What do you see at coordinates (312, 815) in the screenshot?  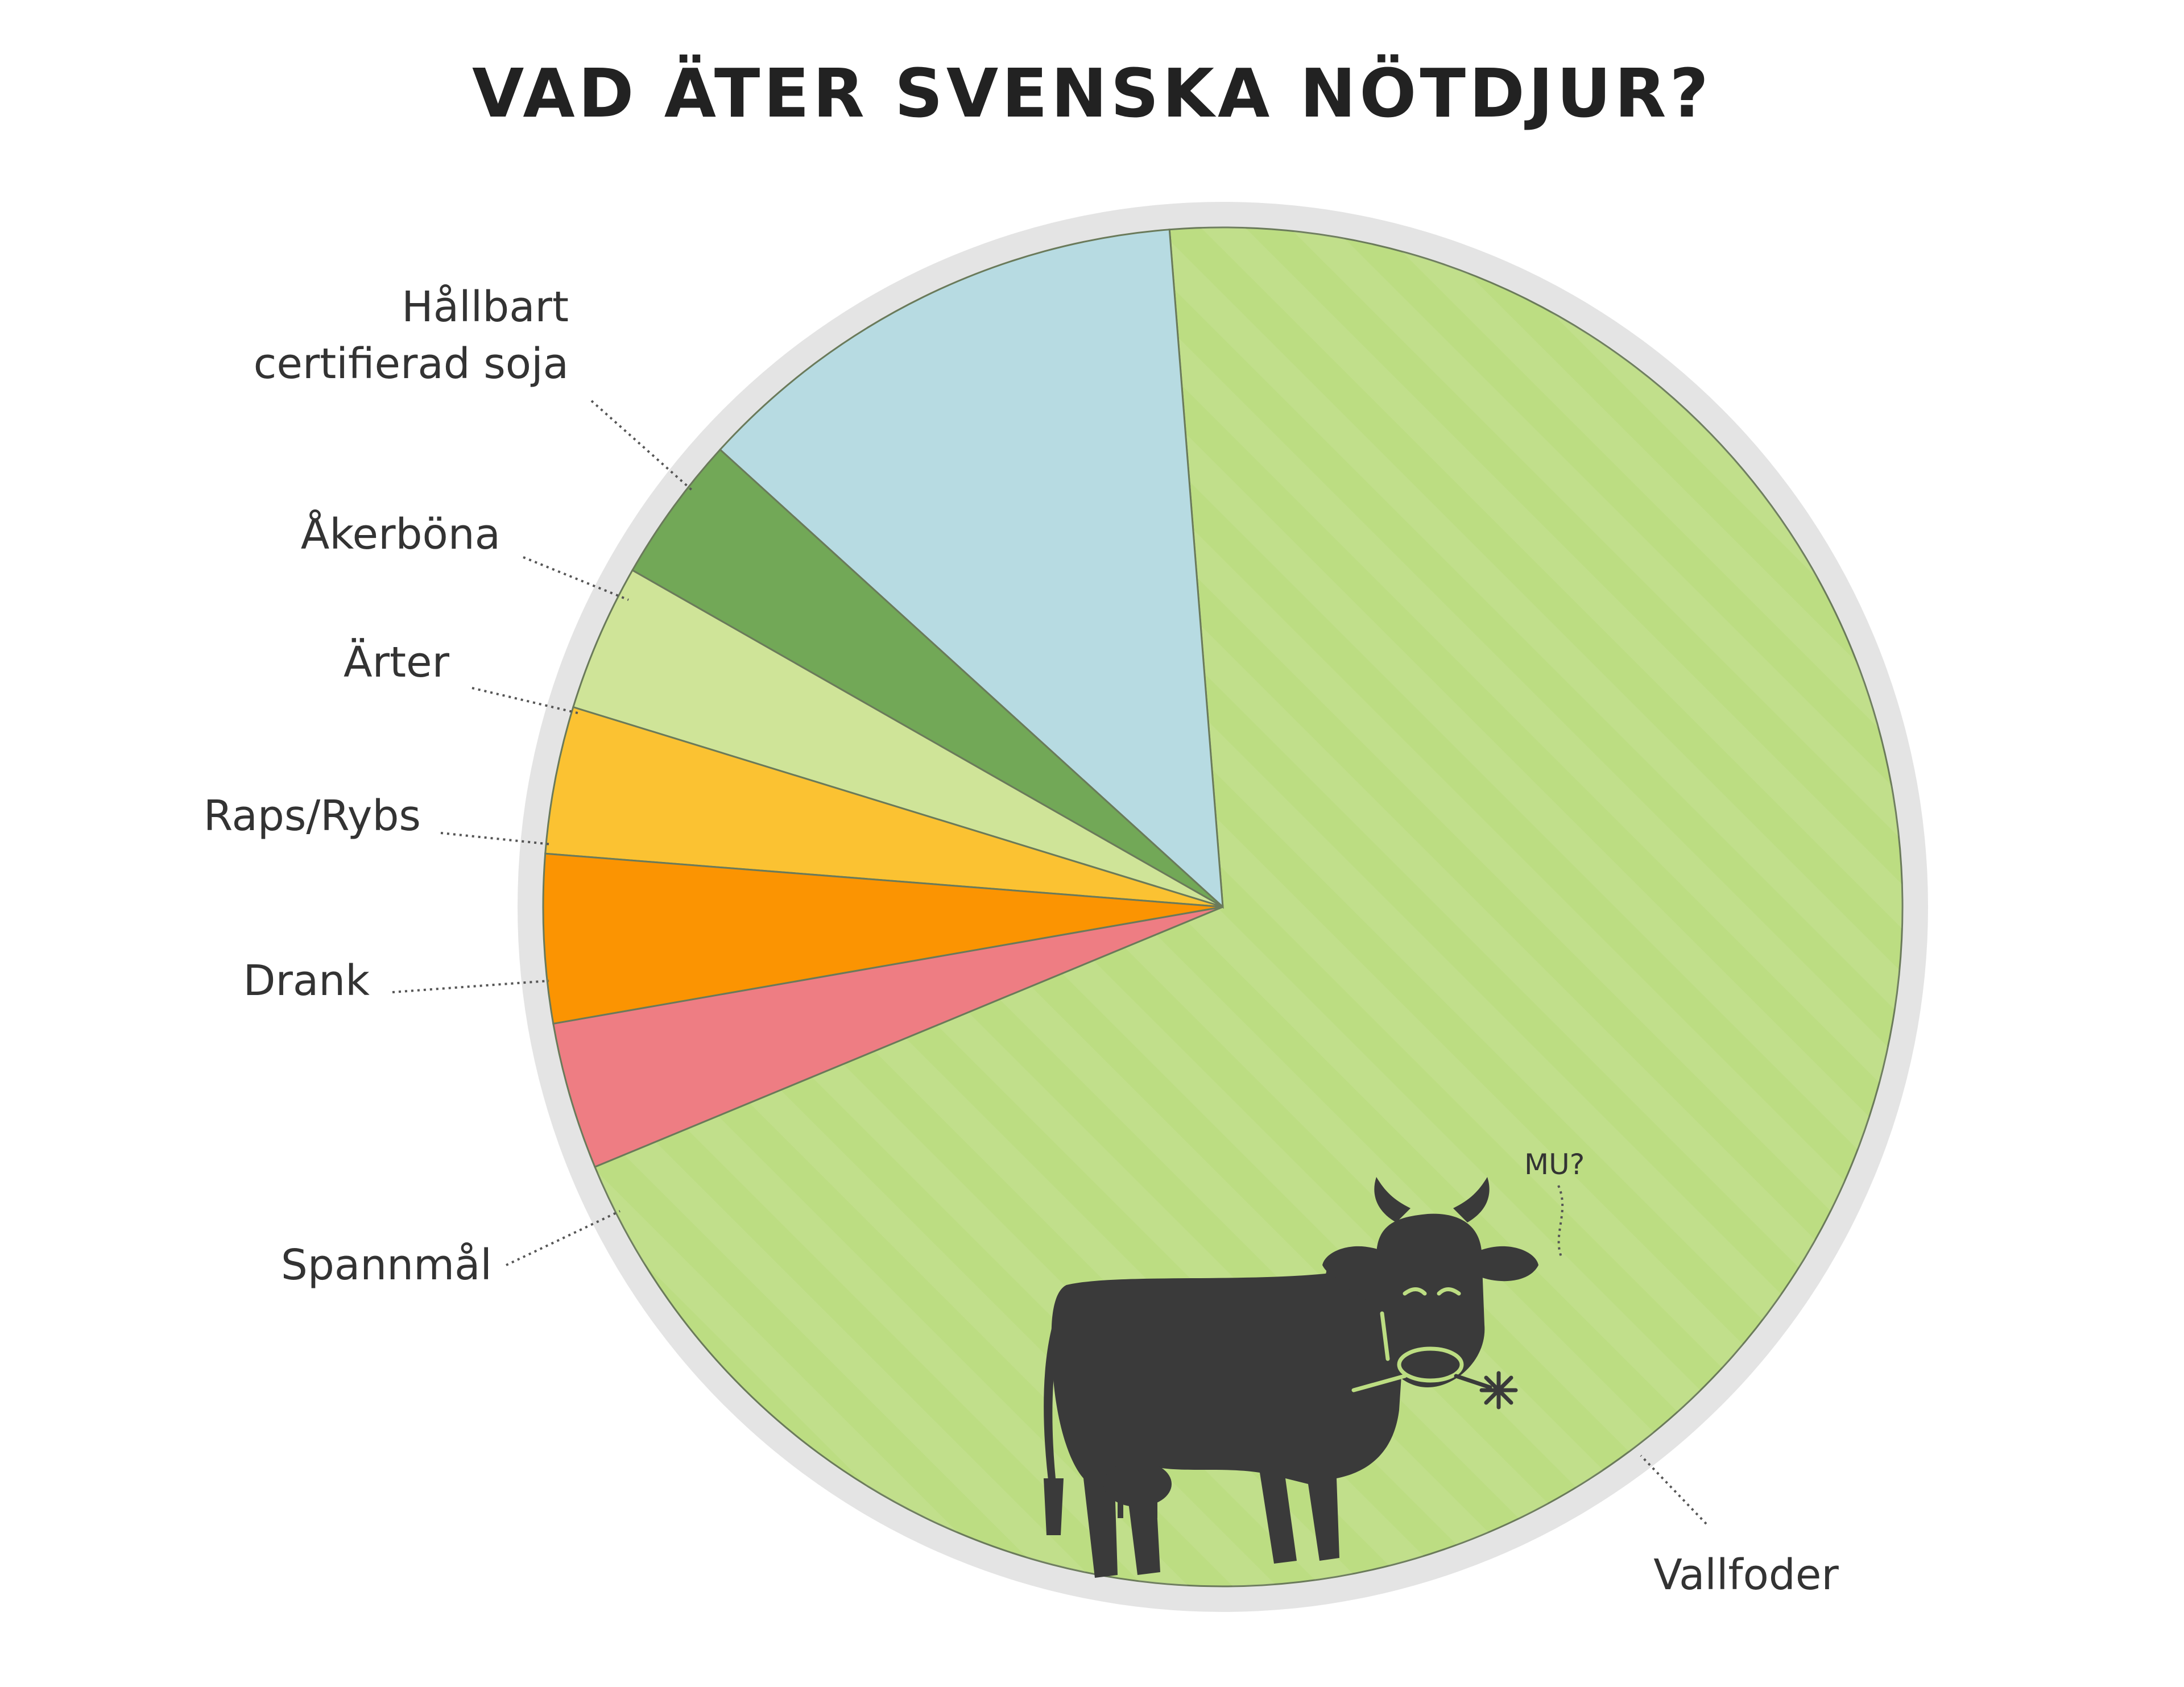 I see `slice-label: Raps/Rybs` at bounding box center [312, 815].